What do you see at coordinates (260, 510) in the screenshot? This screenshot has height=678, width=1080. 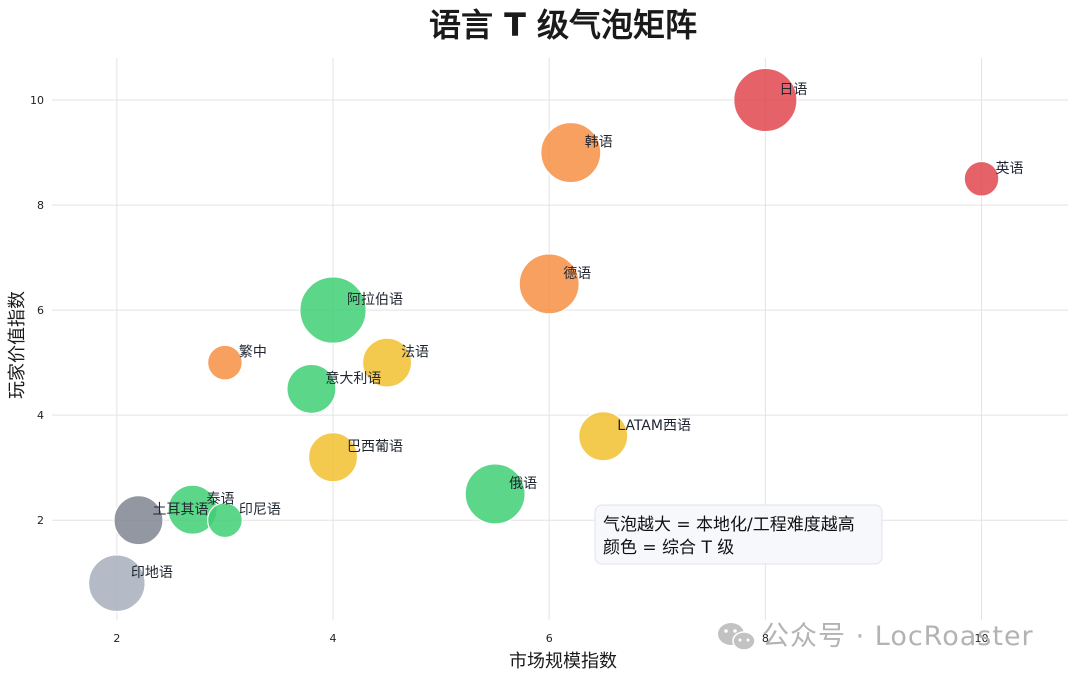 I see `bubble-label: 印尼语` at bounding box center [260, 510].